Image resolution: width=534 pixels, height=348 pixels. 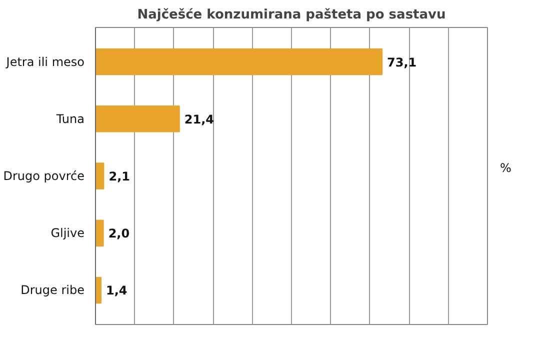 I want to click on data-label: 1,4, so click(x=117, y=291).